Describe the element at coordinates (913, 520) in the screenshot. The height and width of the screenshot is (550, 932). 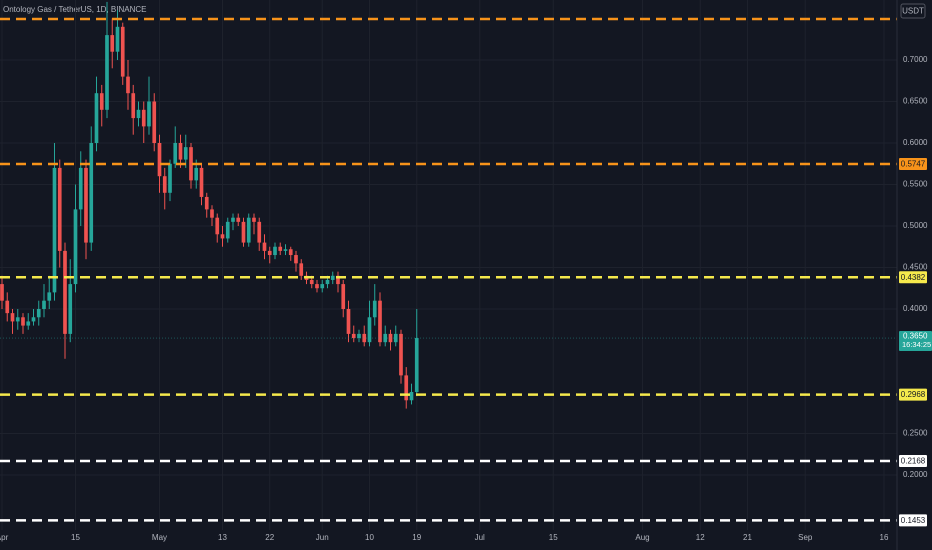
I see `level-label: 0.1453` at that location.